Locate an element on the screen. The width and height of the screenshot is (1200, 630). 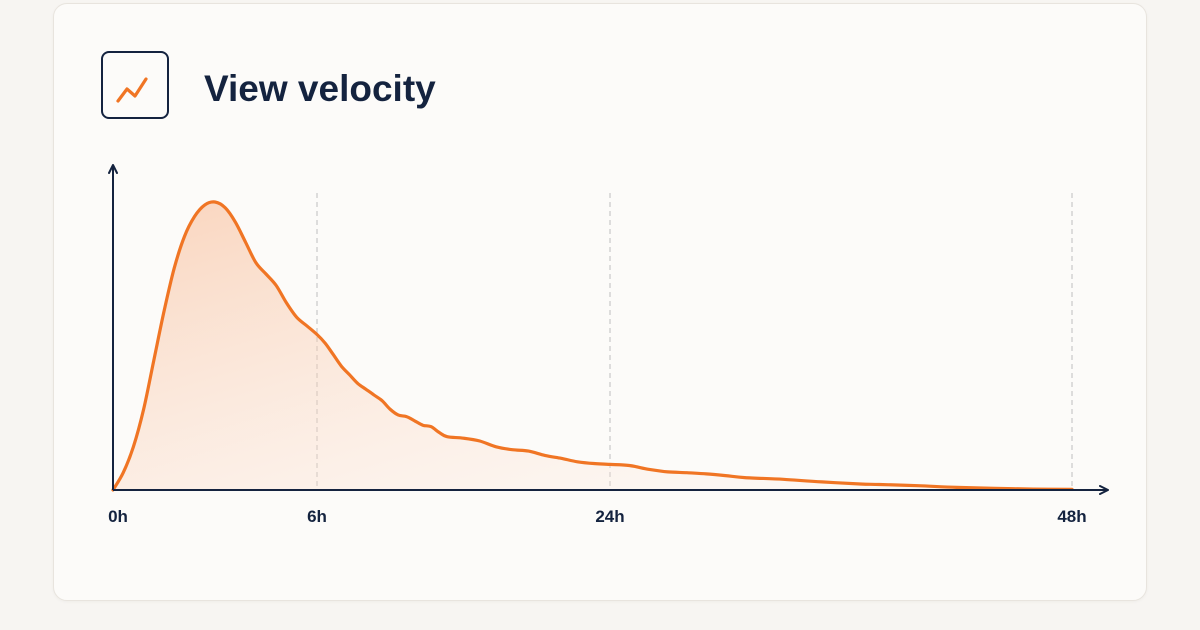
x-tick-label-24h: 24h is located at coordinates (609, 516).